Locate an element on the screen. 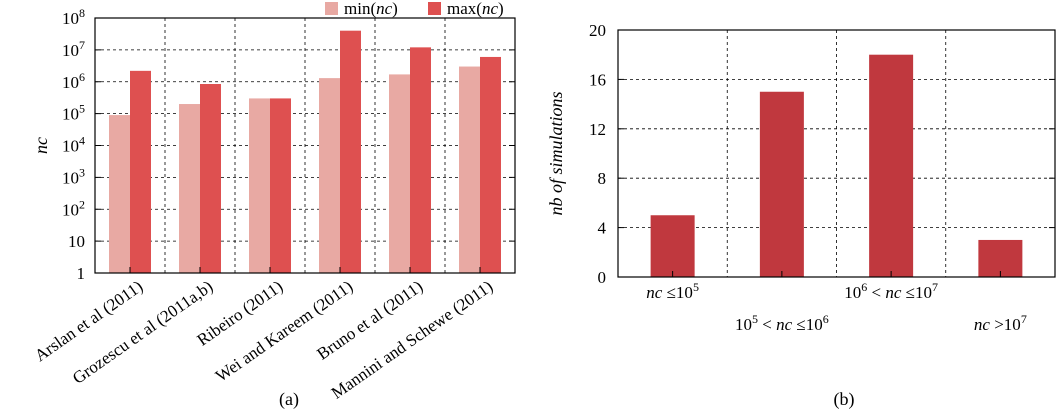 This screenshot has height=416, width=1056. x-category-label: 105 < nc ≤106 is located at coordinates (782, 323).